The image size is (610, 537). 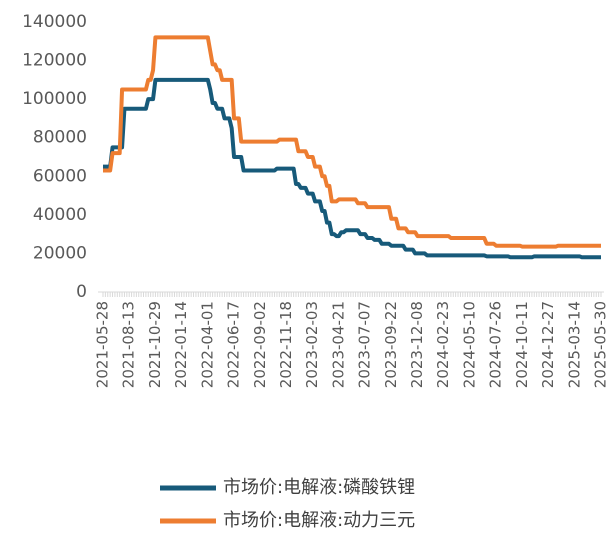 I want to click on x-tick-label: 2024-10-11, so click(x=522, y=344).